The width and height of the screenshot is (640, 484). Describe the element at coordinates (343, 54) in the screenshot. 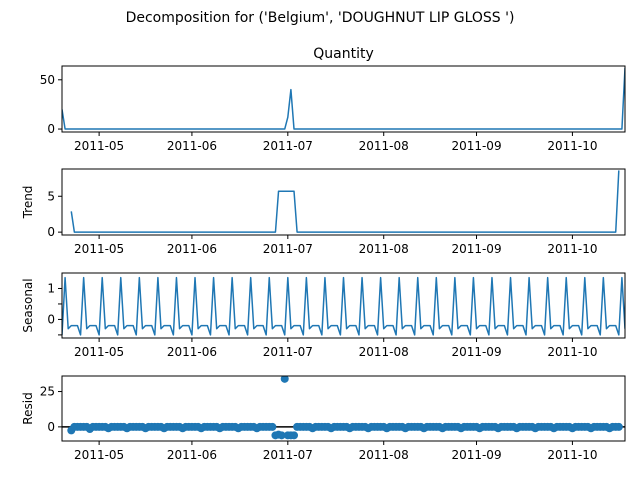

I see `panel-title: Quantity` at that location.